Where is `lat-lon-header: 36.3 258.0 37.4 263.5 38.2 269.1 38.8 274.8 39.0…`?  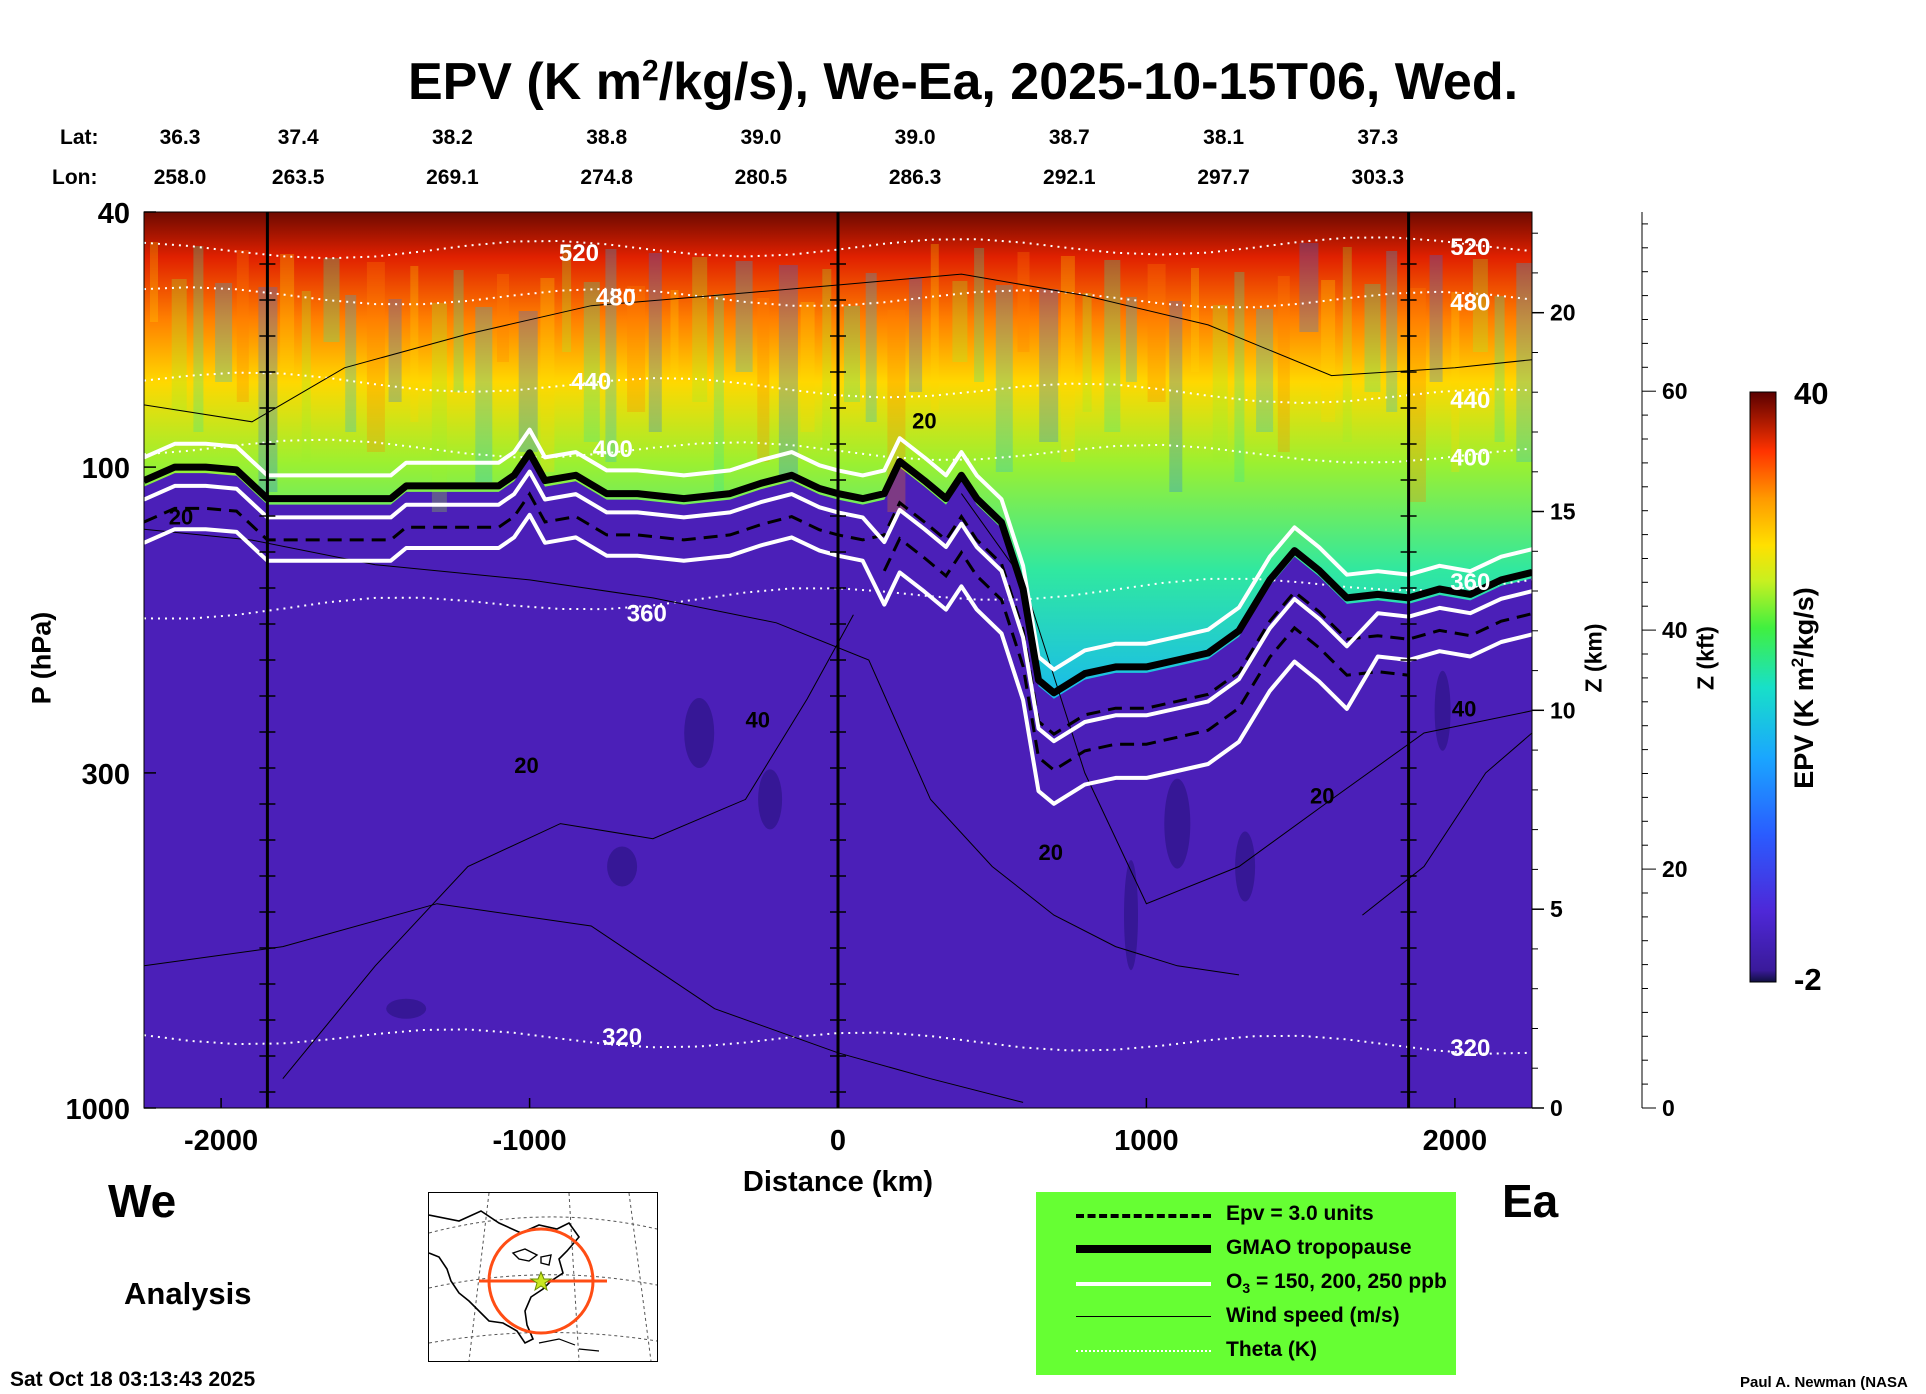
lat-lon-header: 36.3 258.0 37.4 263.5 38.2 269.1 38.8 274.8 39.0… is located at coordinates (779, 157).